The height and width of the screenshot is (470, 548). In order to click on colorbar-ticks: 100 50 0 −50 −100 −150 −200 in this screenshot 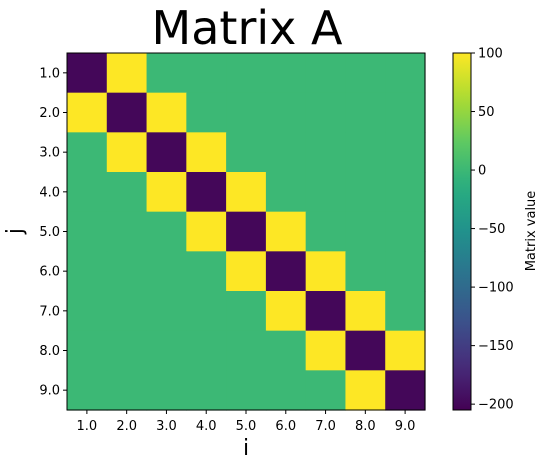, I will do `click(492, 230)`.